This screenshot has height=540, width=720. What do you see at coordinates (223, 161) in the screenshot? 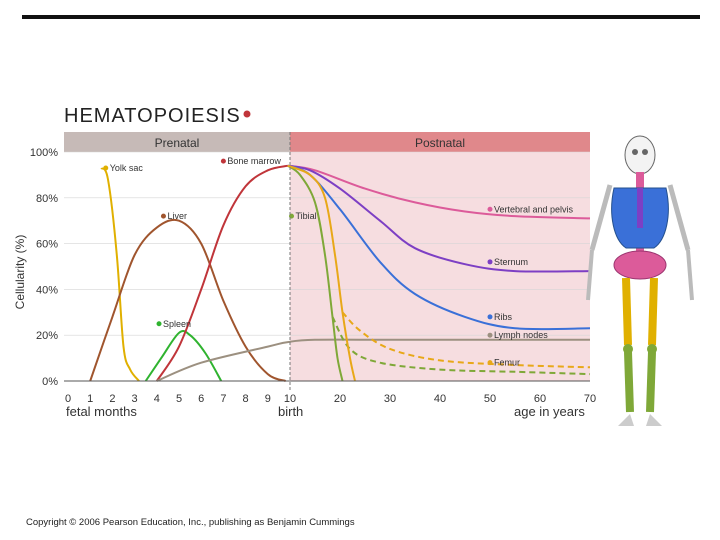
I see `series-marker-bone-marrow` at bounding box center [223, 161].